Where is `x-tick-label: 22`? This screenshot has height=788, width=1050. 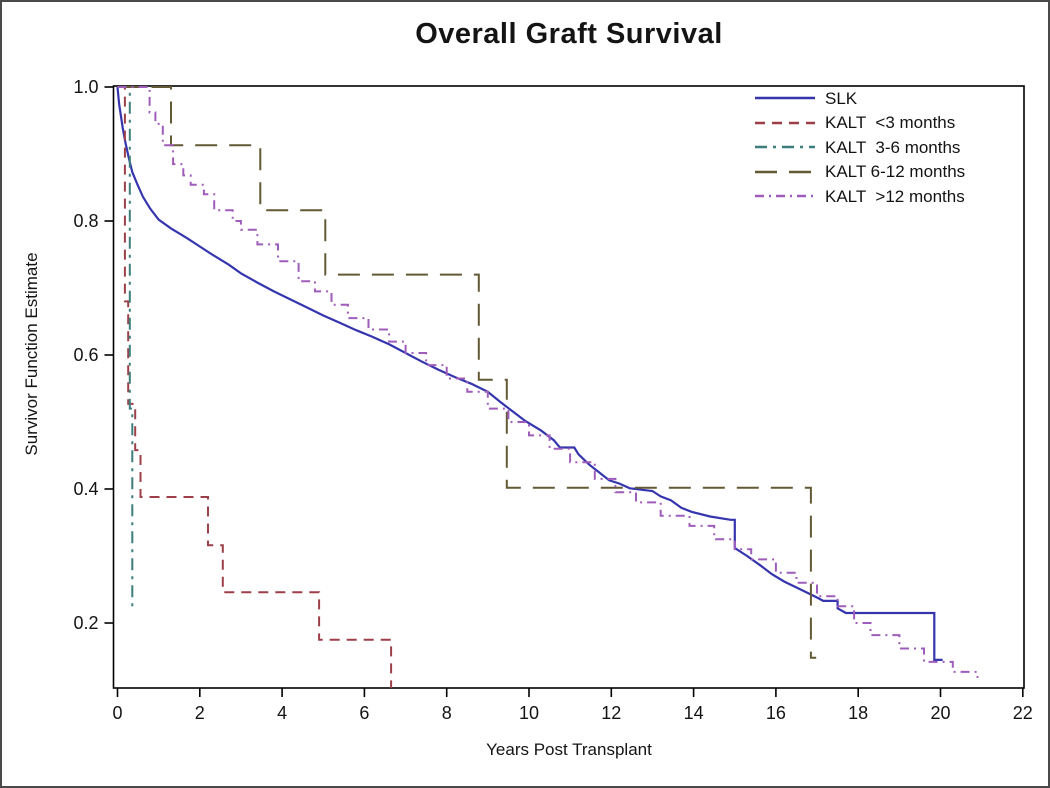 x-tick-label: 22 is located at coordinates (1023, 713).